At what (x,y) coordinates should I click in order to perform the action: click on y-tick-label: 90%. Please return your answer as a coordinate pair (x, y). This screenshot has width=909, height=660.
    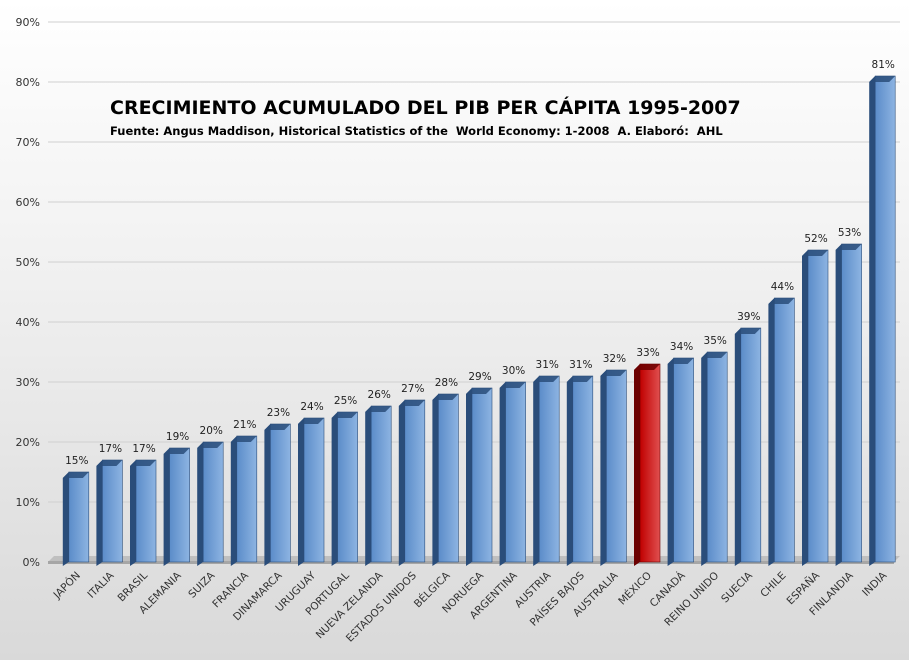
    Looking at the image, I should click on (28, 22).